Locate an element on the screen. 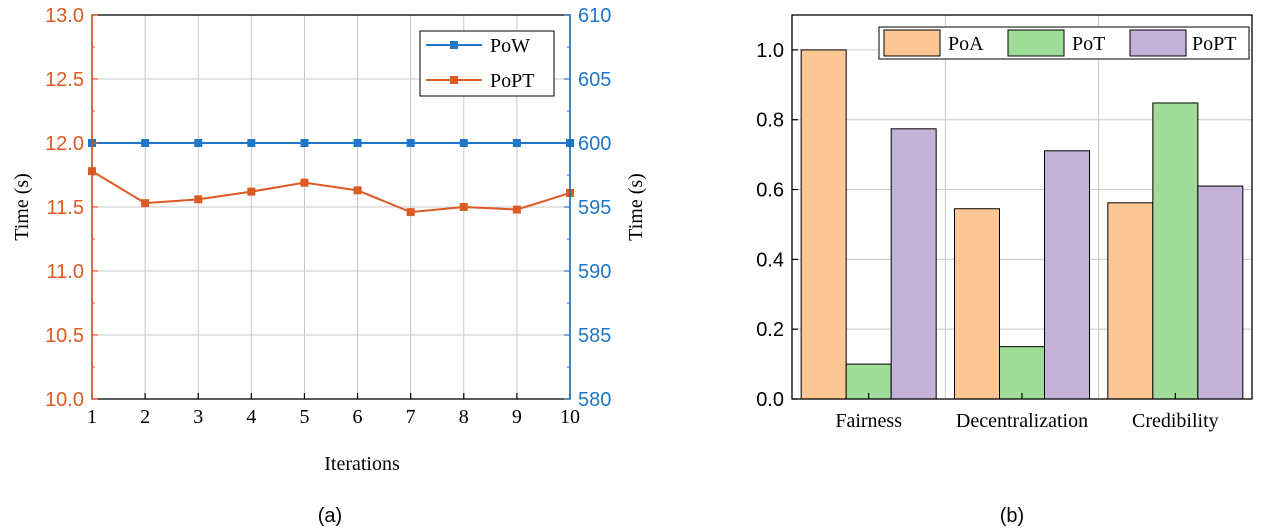 This screenshot has height=531, width=1274. panel-a-x-tick-label: 3 is located at coordinates (198, 417).